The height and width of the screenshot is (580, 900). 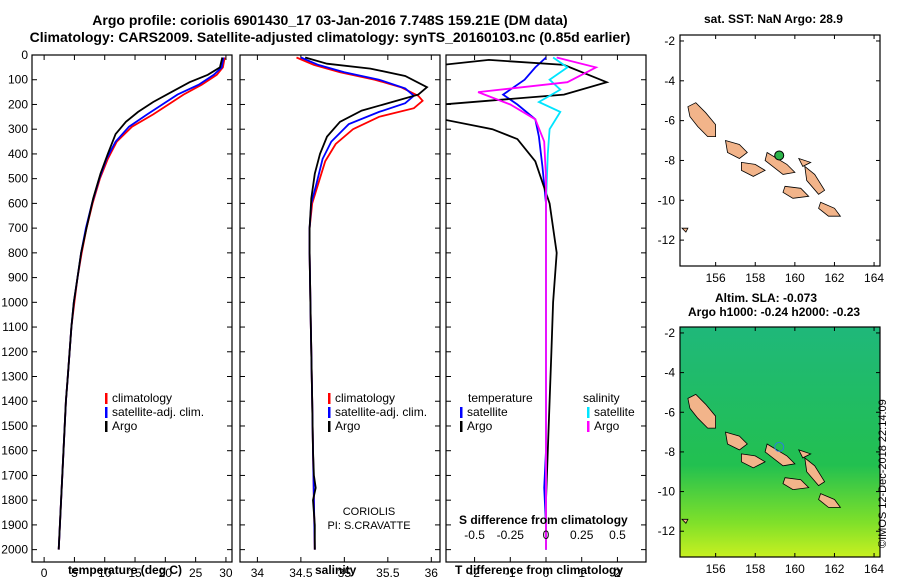 I want to click on sla-map-ytick-label: -10, so click(x=667, y=492).